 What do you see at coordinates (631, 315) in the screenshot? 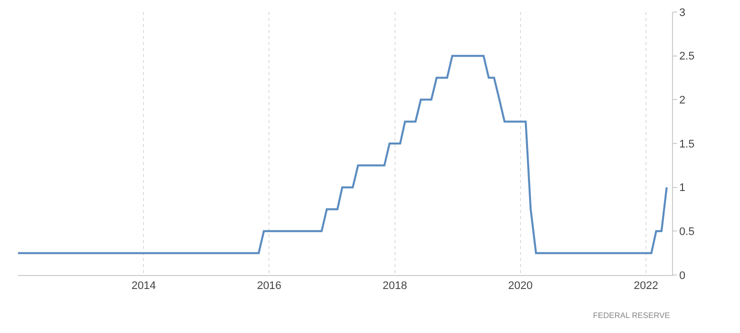
I see `text: FEDERAL RESERVE` at bounding box center [631, 315].